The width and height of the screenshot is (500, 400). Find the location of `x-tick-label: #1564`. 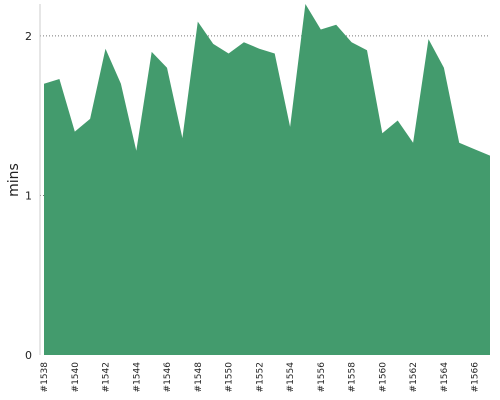

x-tick-label: #1564 is located at coordinates (445, 377).